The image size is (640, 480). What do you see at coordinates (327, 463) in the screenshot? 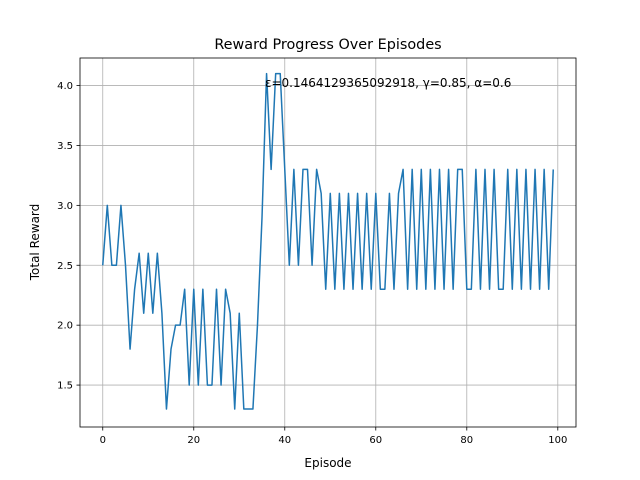
I see `x-axis-label: Episode` at bounding box center [327, 463].